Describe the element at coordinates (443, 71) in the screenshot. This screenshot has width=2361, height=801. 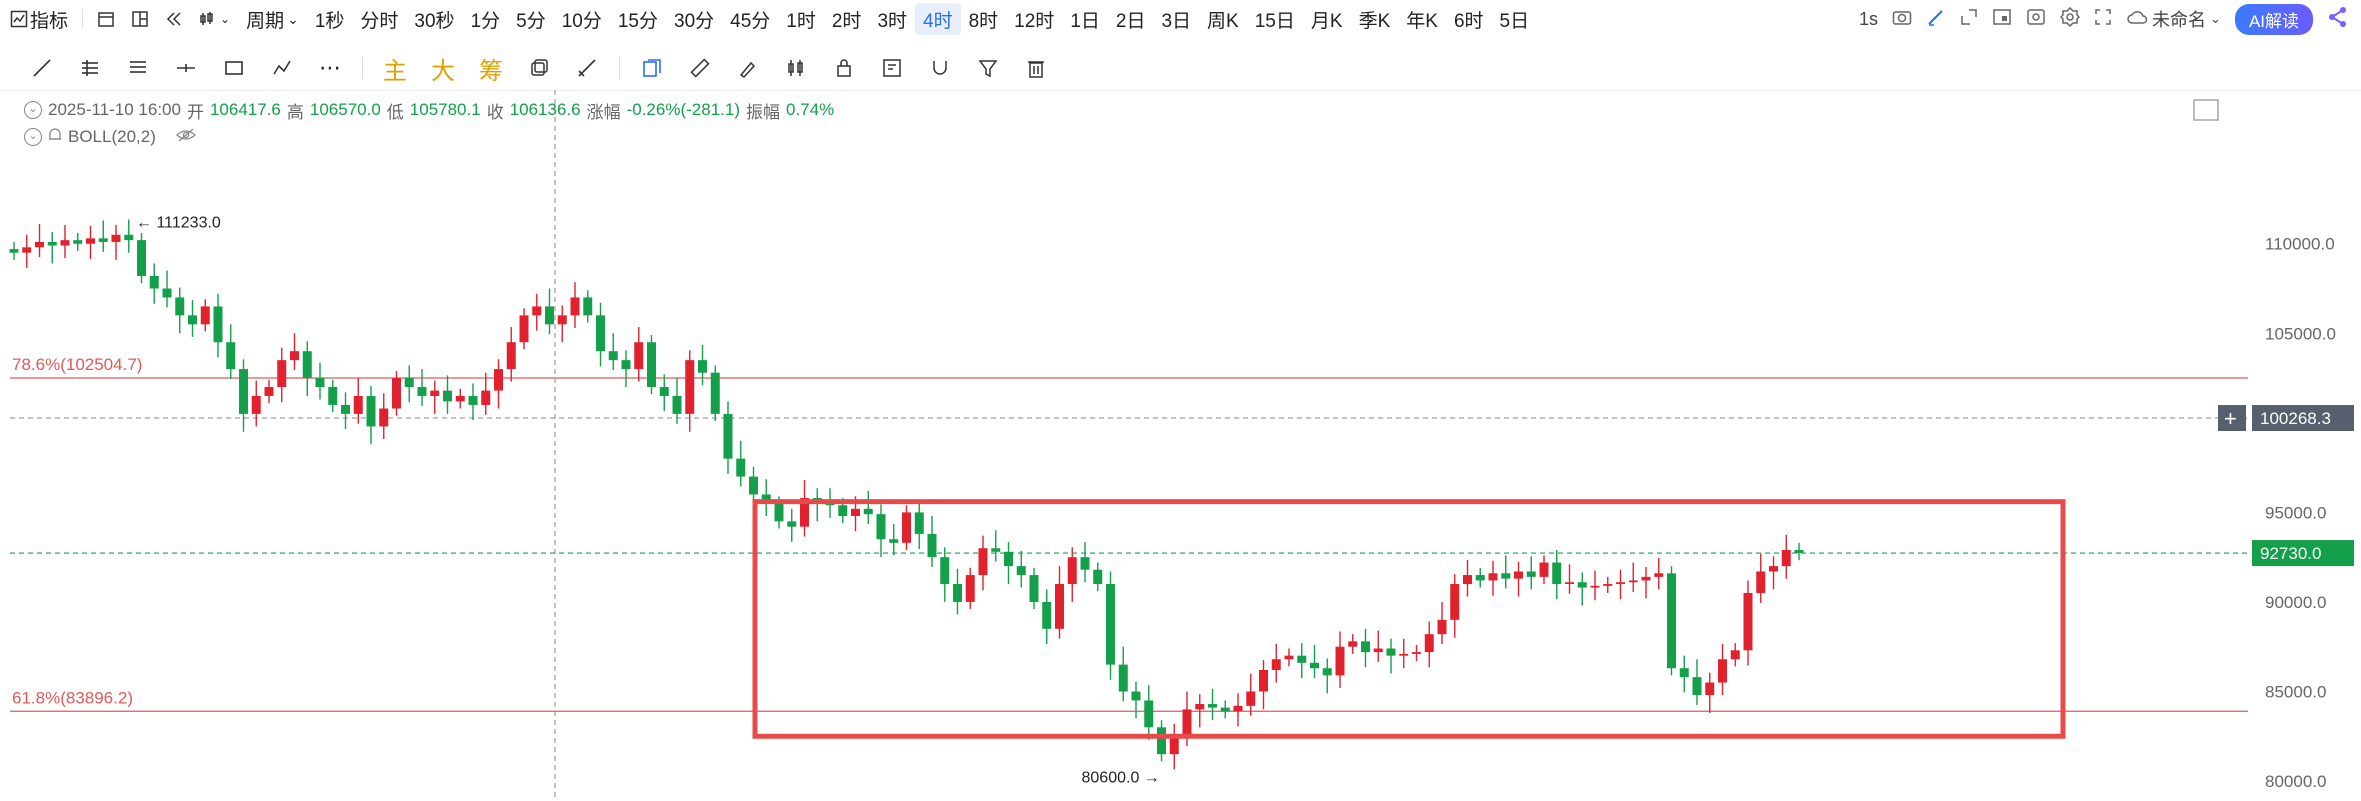
I see `big-order-toggle: 大` at that location.